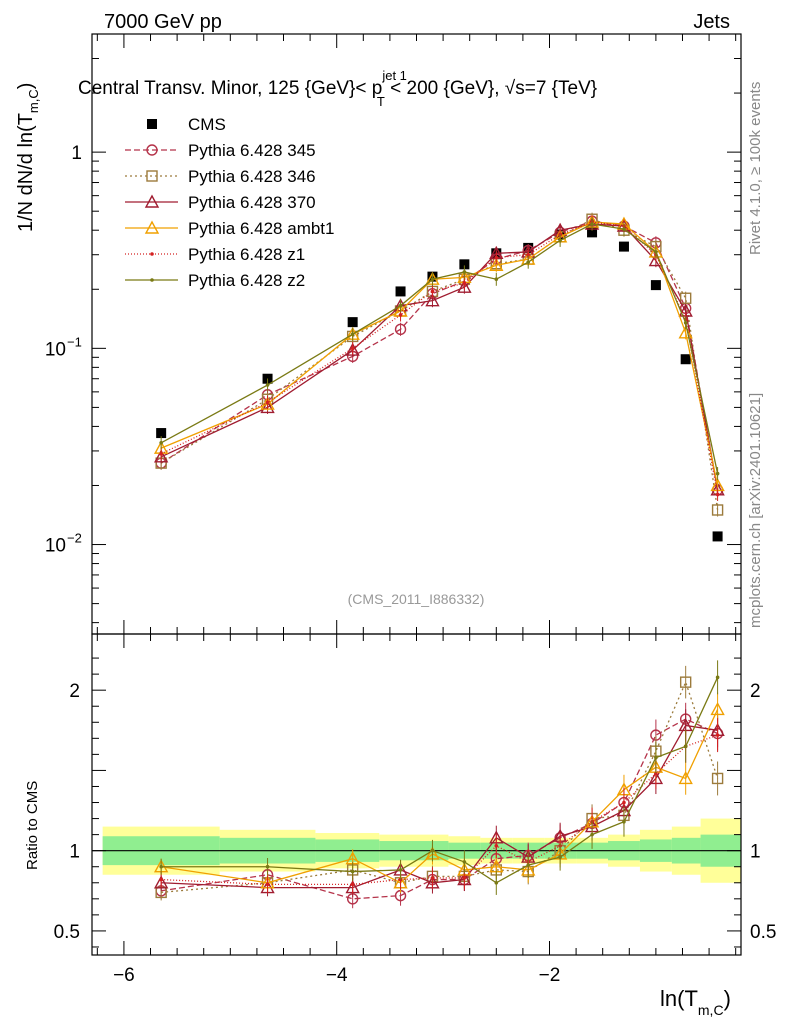 This screenshot has width=786, height=1024. I want to click on plot-title-part1: Central Transv. Minor, 125 {GeV}< p, so click(230, 88).